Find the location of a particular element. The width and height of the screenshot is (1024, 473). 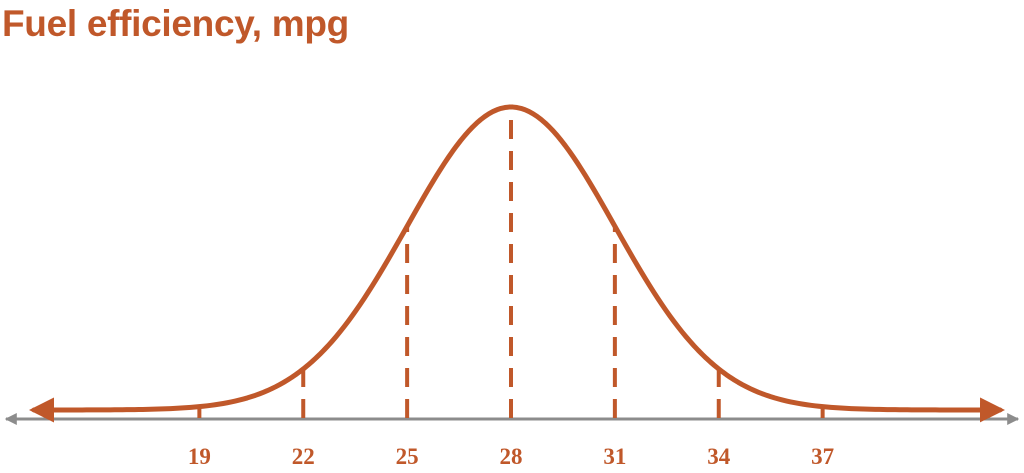

tick-label-34: 34 is located at coordinates (719, 456).